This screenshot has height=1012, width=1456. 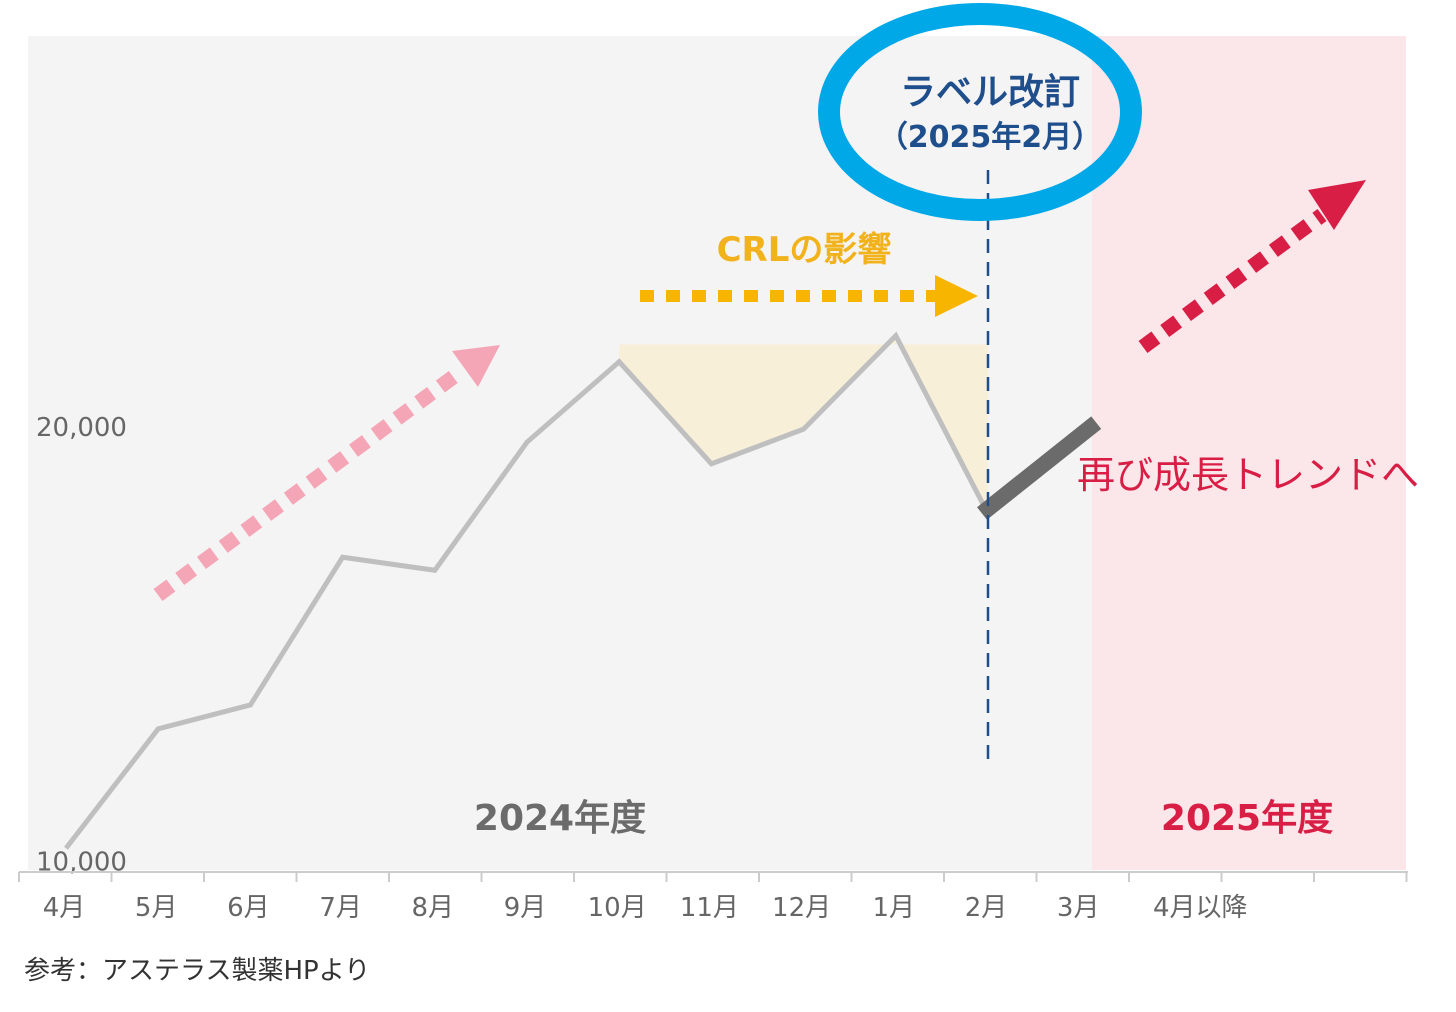 What do you see at coordinates (1337, 205) in the screenshot?
I see `red-arrow-head` at bounding box center [1337, 205].